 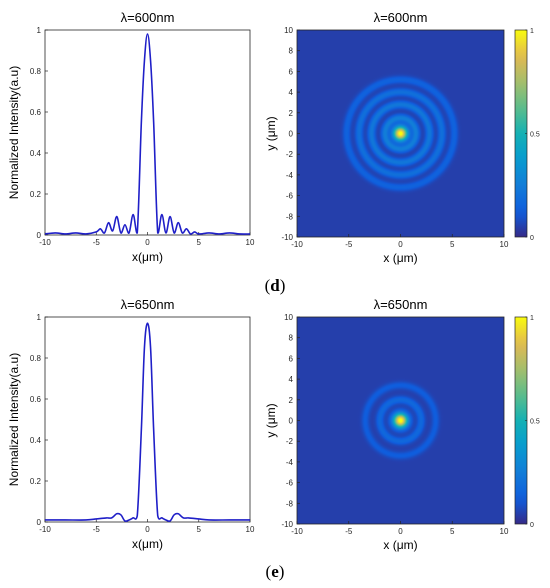 I want to click on caption-d: (d), so click(x=275, y=285).